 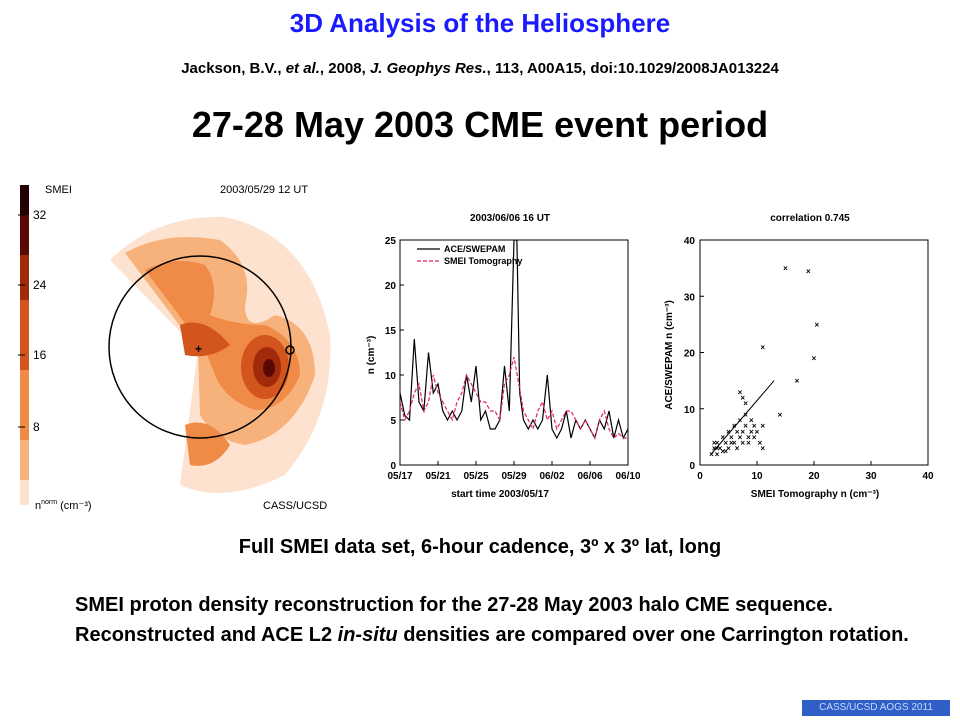 What do you see at coordinates (513, 476) in the screenshot?
I see `x-tick-label: 05/29` at bounding box center [513, 476].